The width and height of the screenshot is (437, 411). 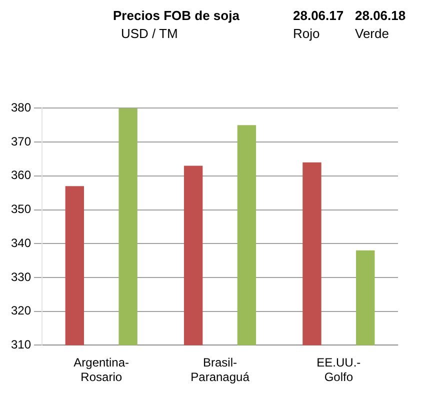 What do you see at coordinates (21, 311) in the screenshot?
I see `y-tick-label: 320` at bounding box center [21, 311].